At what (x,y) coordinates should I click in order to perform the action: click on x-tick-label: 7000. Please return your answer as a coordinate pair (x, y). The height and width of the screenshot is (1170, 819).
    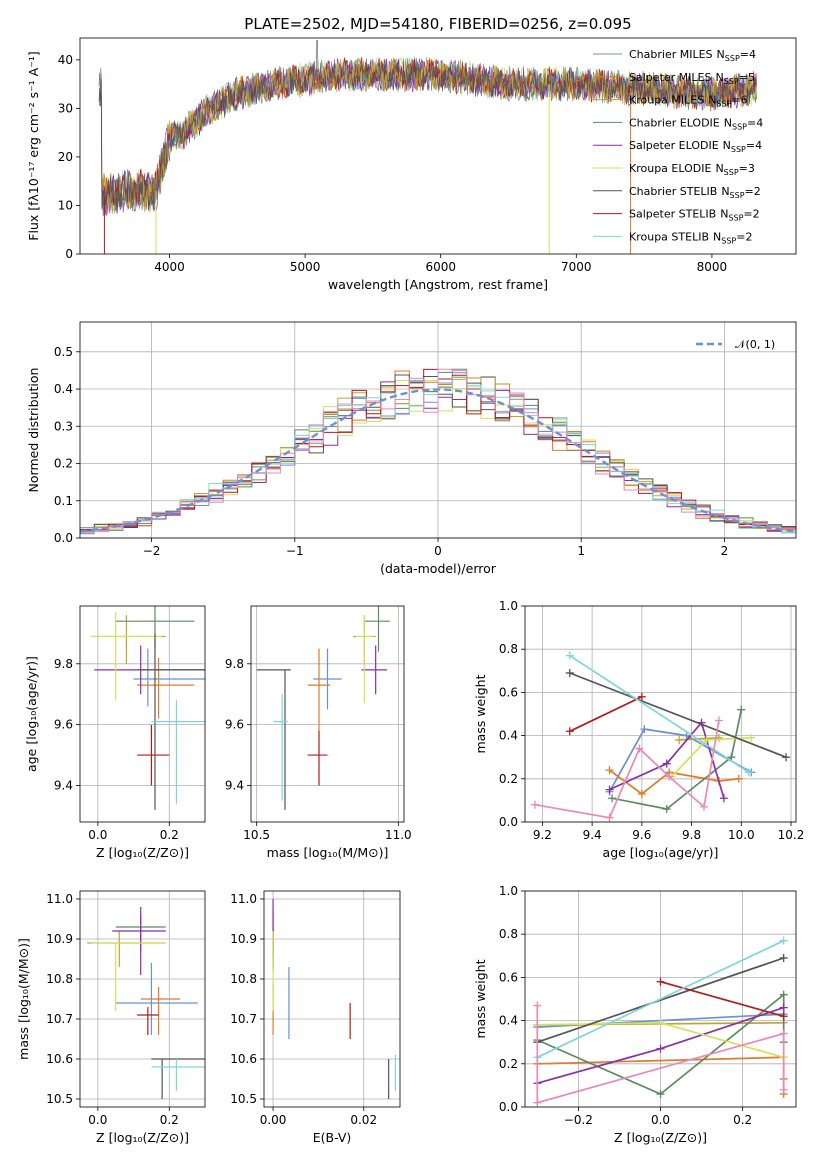
    Looking at the image, I should click on (576, 267).